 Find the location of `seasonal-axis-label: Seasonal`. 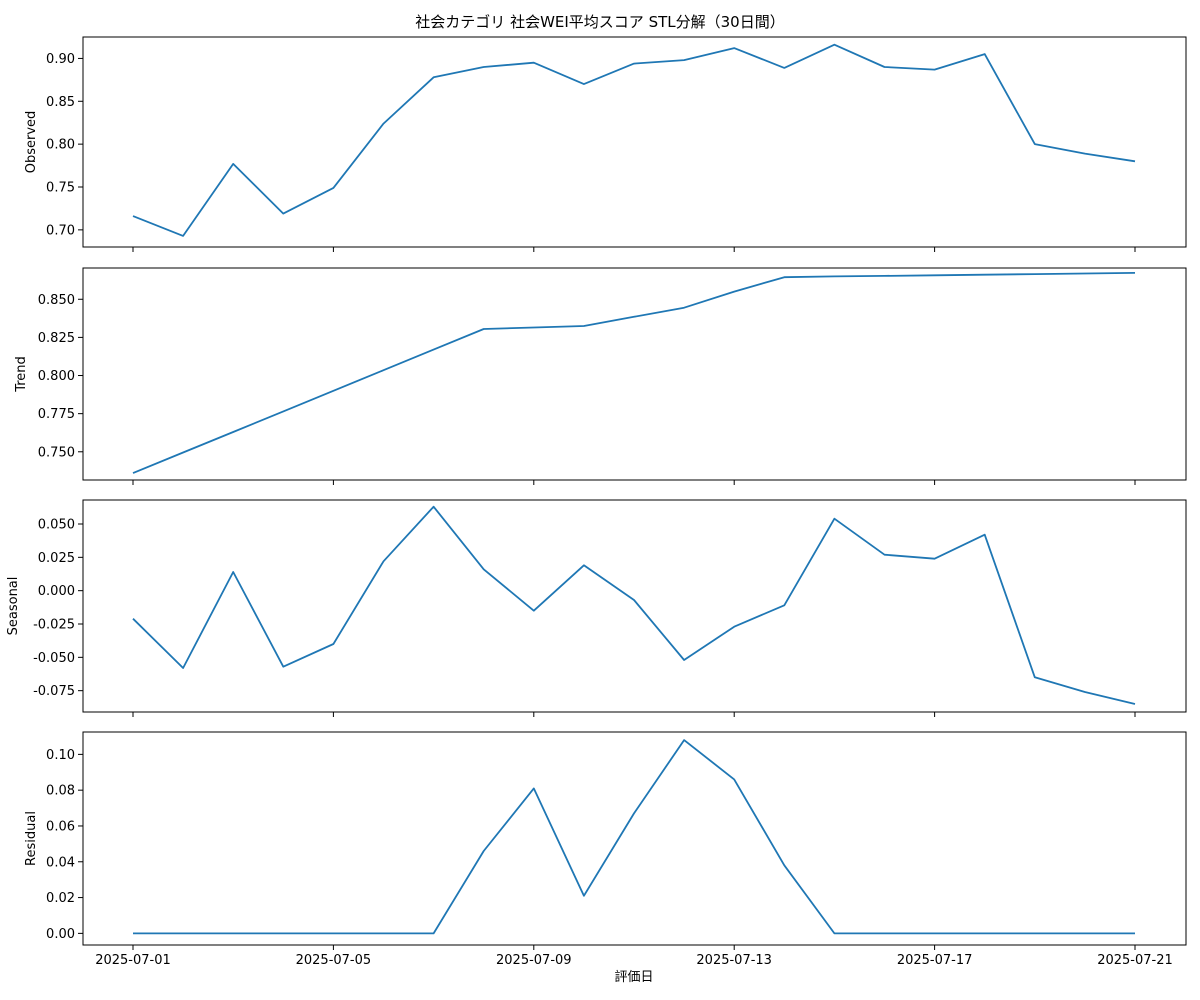

seasonal-axis-label: Seasonal is located at coordinates (13, 606).